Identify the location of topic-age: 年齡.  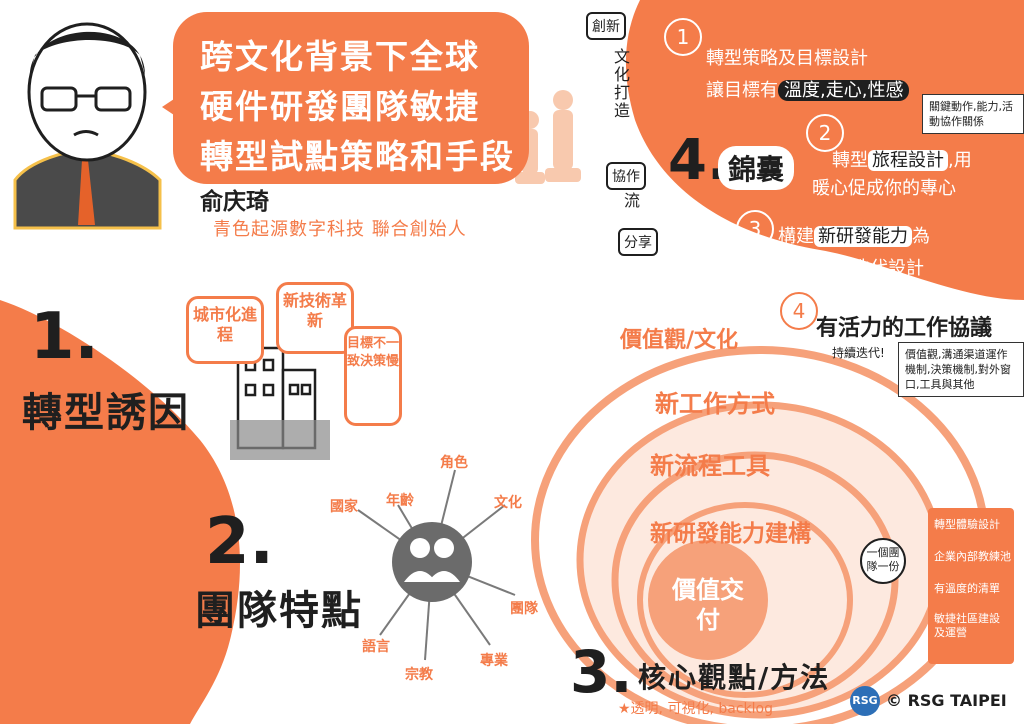
(400, 501).